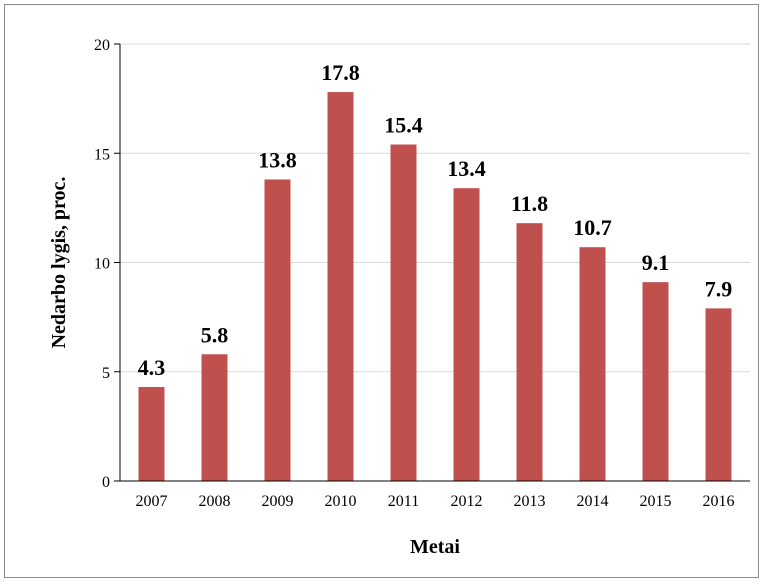 The width and height of the screenshot is (765, 584). What do you see at coordinates (106, 482) in the screenshot?
I see `y-tick-label: 0` at bounding box center [106, 482].